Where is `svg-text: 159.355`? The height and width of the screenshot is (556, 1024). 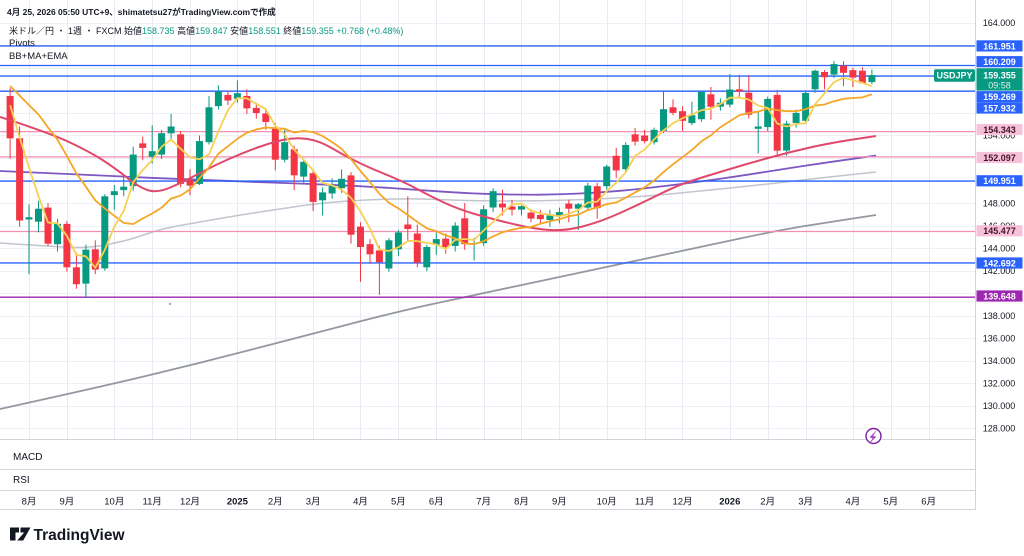 svg-text: 159.355 is located at coordinates (999, 75).